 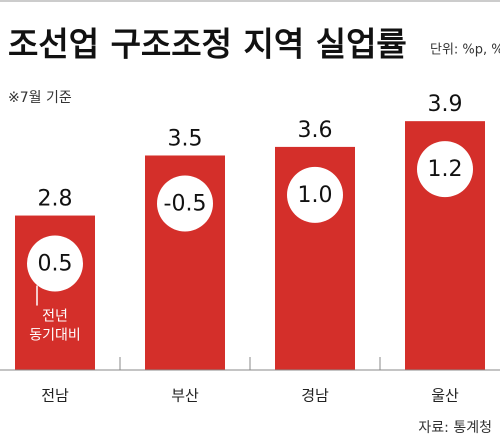 What do you see at coordinates (465, 50) in the screenshot?
I see `unit-label: 단위: %p, %` at bounding box center [465, 50].